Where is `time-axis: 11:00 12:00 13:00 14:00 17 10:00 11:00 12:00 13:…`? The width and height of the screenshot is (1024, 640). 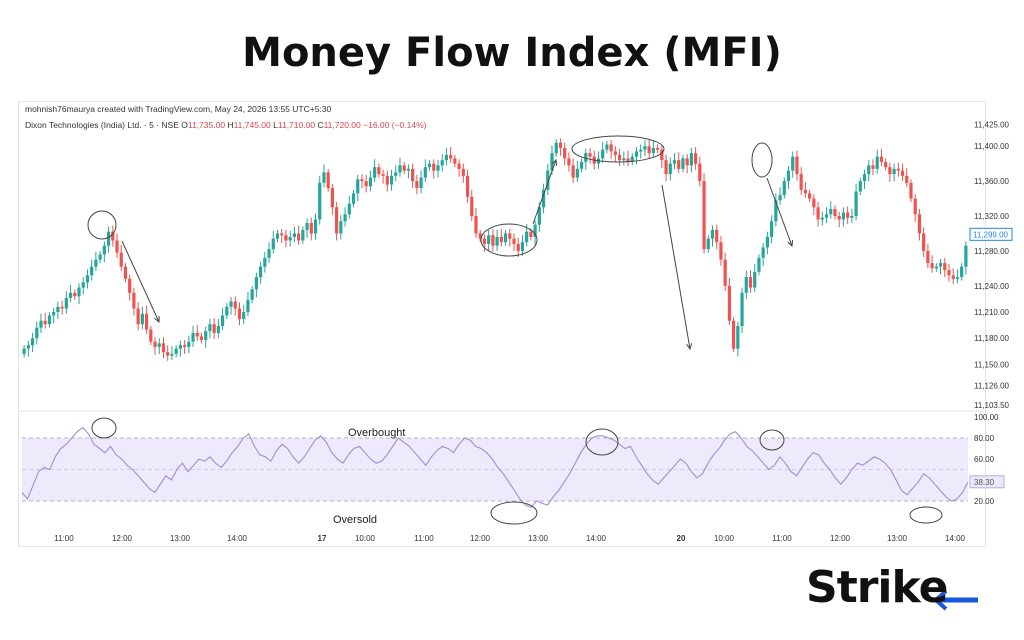
time-axis: 11:00 12:00 13:00 14:00 17 10:00 11:00 12:00 13:… is located at coordinates (509, 538).